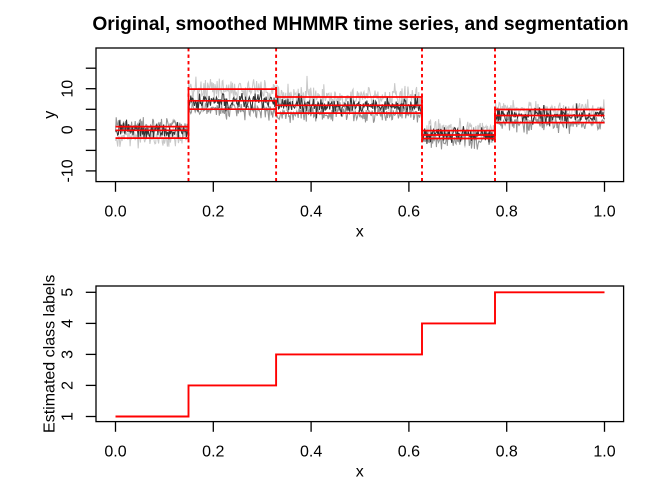 Image resolution: width=672 pixels, height=480 pixels. What do you see at coordinates (50, 115) in the screenshot?
I see `svg-text: y` at bounding box center [50, 115].